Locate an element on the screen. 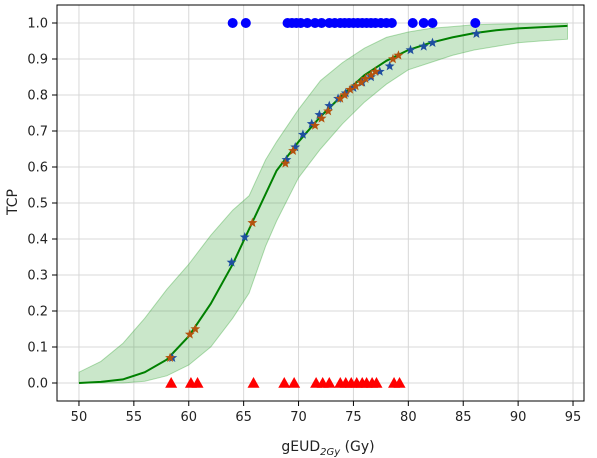  x-tick-label: 65 is located at coordinates (243, 417).